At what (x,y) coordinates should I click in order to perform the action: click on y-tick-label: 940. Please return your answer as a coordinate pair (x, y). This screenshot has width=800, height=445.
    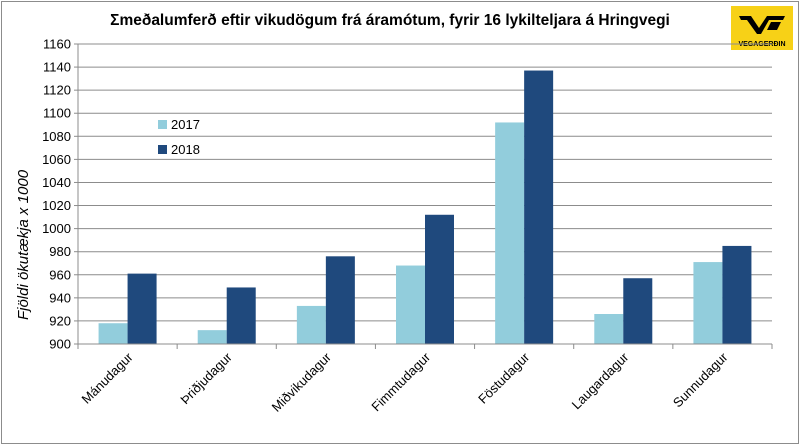
    Looking at the image, I should click on (60, 297).